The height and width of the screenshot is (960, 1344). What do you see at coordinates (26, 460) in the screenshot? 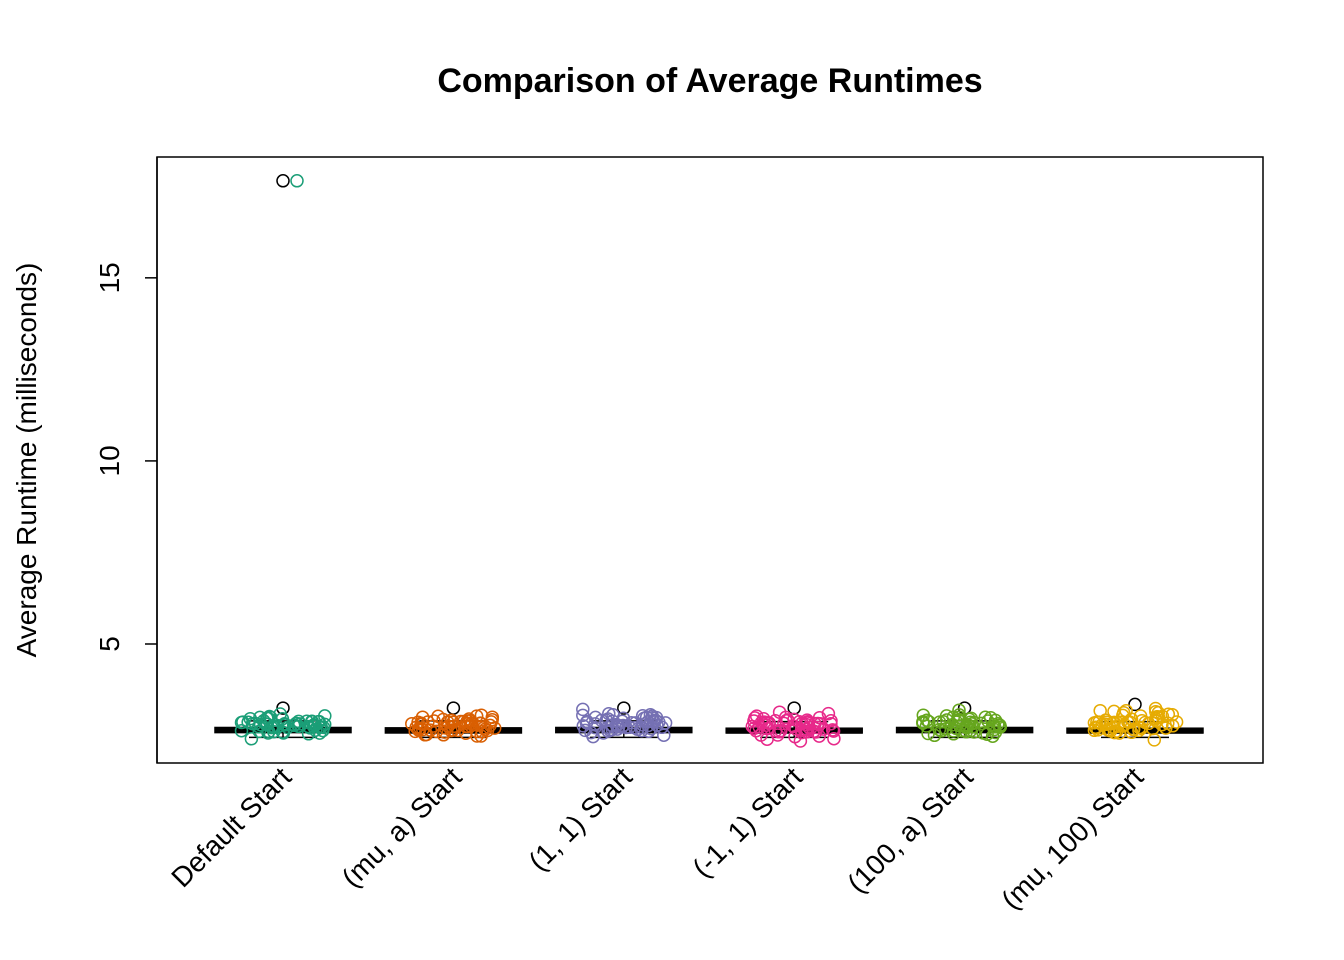
I see `y-axis-label: Average Runtime (milliseconds)` at bounding box center [26, 460].